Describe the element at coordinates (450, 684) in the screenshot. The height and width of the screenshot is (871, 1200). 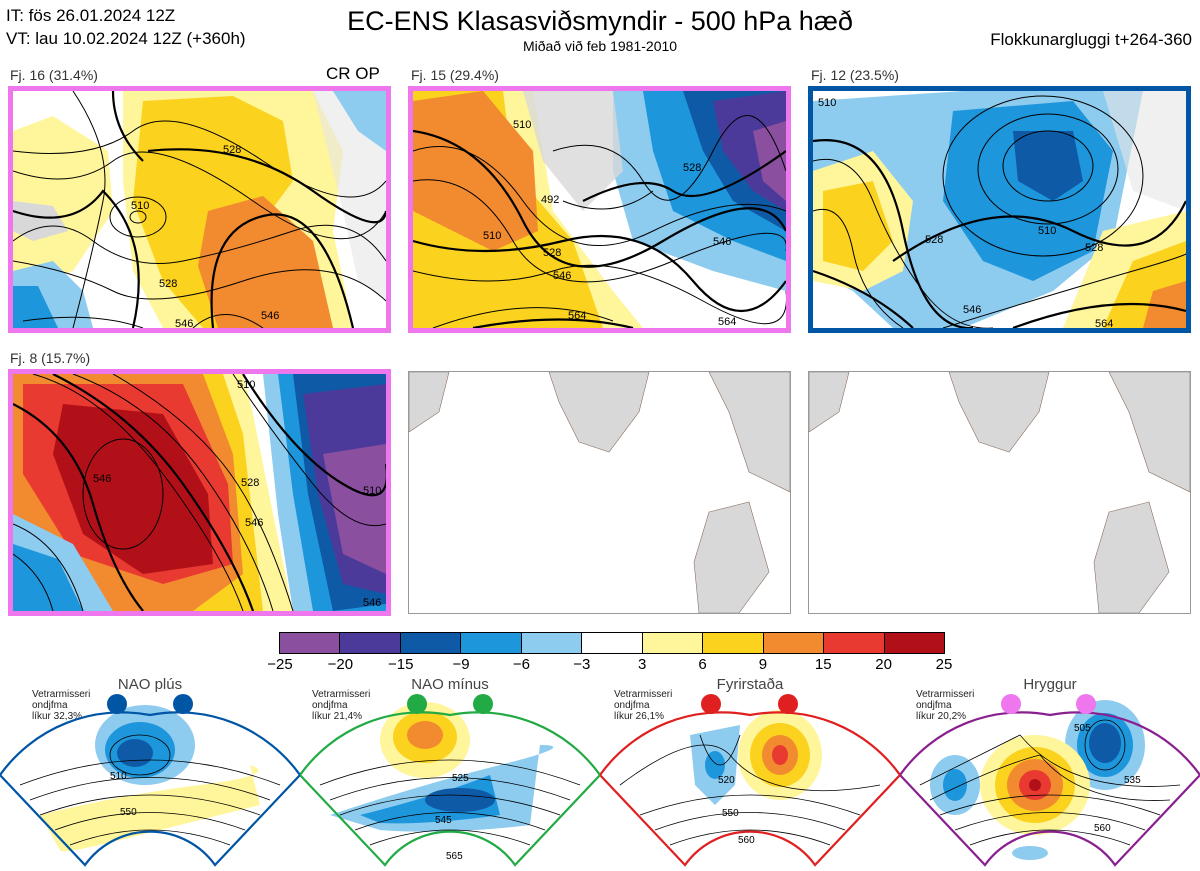
I see `regime-title: NAO mínus` at that location.